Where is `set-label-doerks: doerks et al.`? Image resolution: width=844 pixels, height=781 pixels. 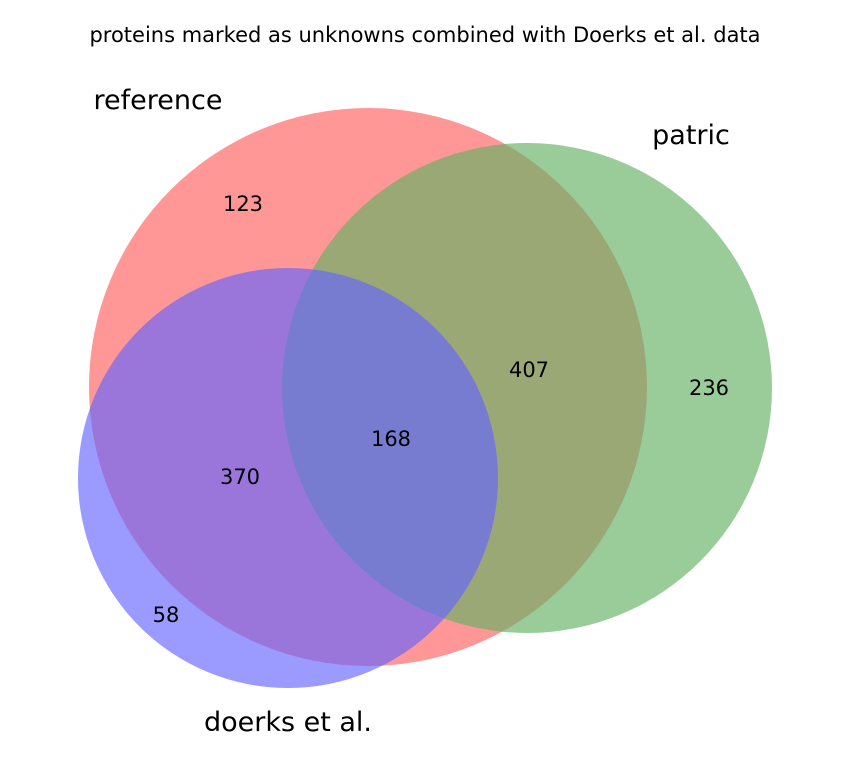 set-label-doerks: doerks et al. is located at coordinates (288, 722).